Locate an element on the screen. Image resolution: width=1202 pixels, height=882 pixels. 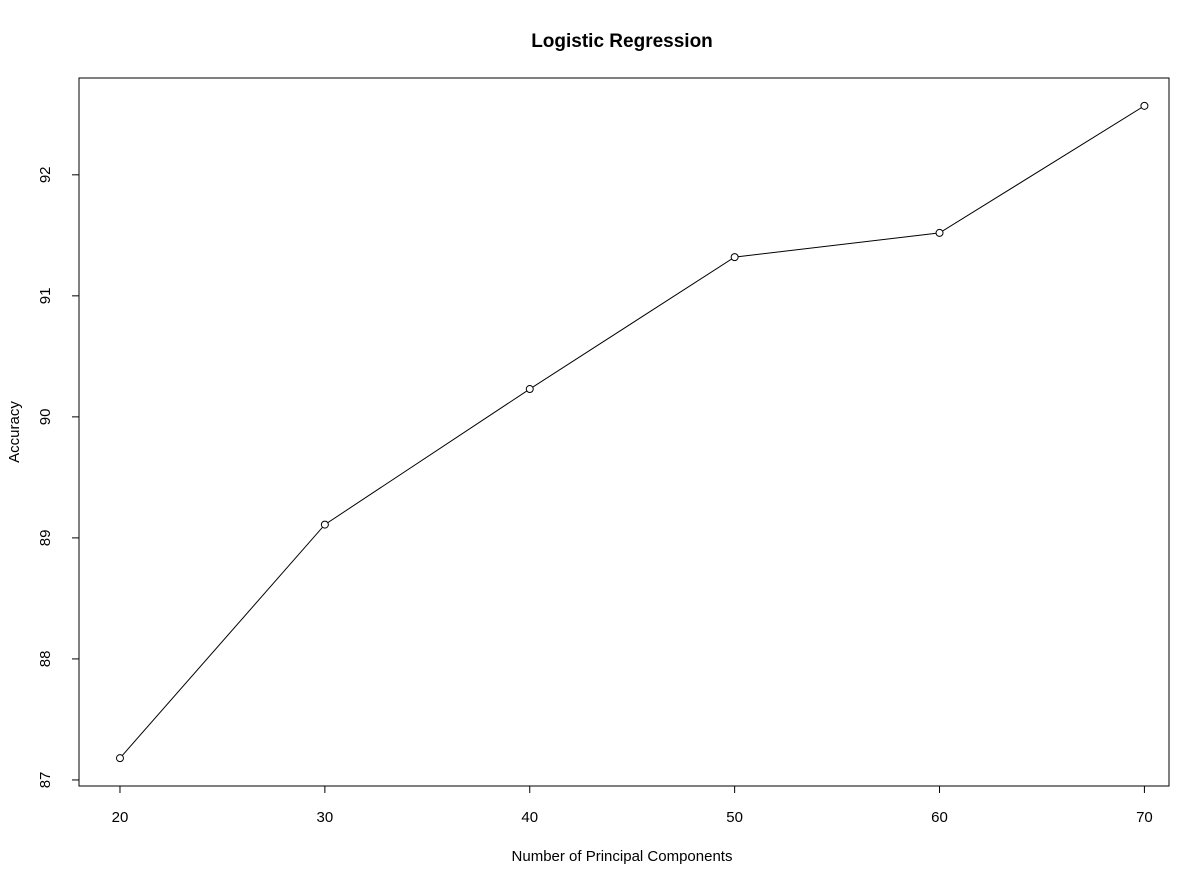
y-tick-label: 91 is located at coordinates (45, 296).